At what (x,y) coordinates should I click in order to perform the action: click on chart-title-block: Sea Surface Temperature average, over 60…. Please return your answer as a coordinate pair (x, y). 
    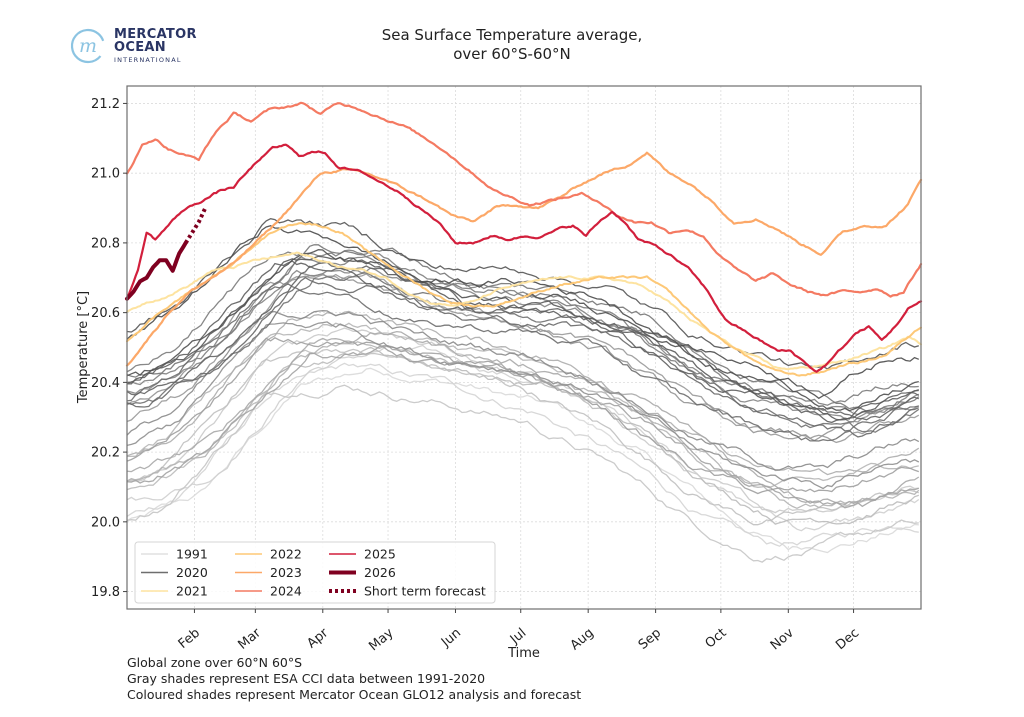
    Looking at the image, I should click on (512, 45).